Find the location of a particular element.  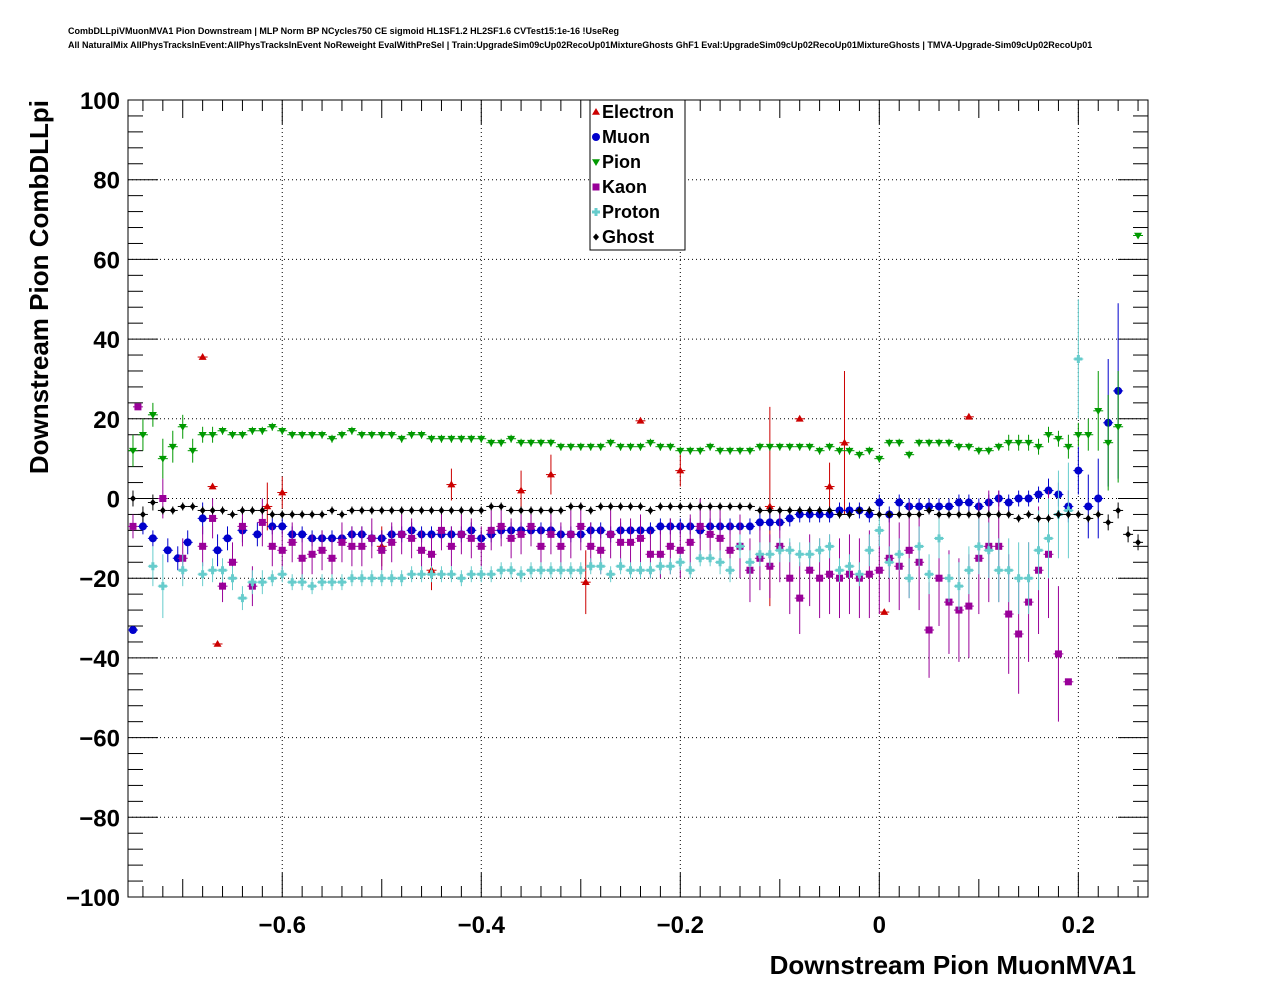

data-point-electron is located at coordinates (829, 486).